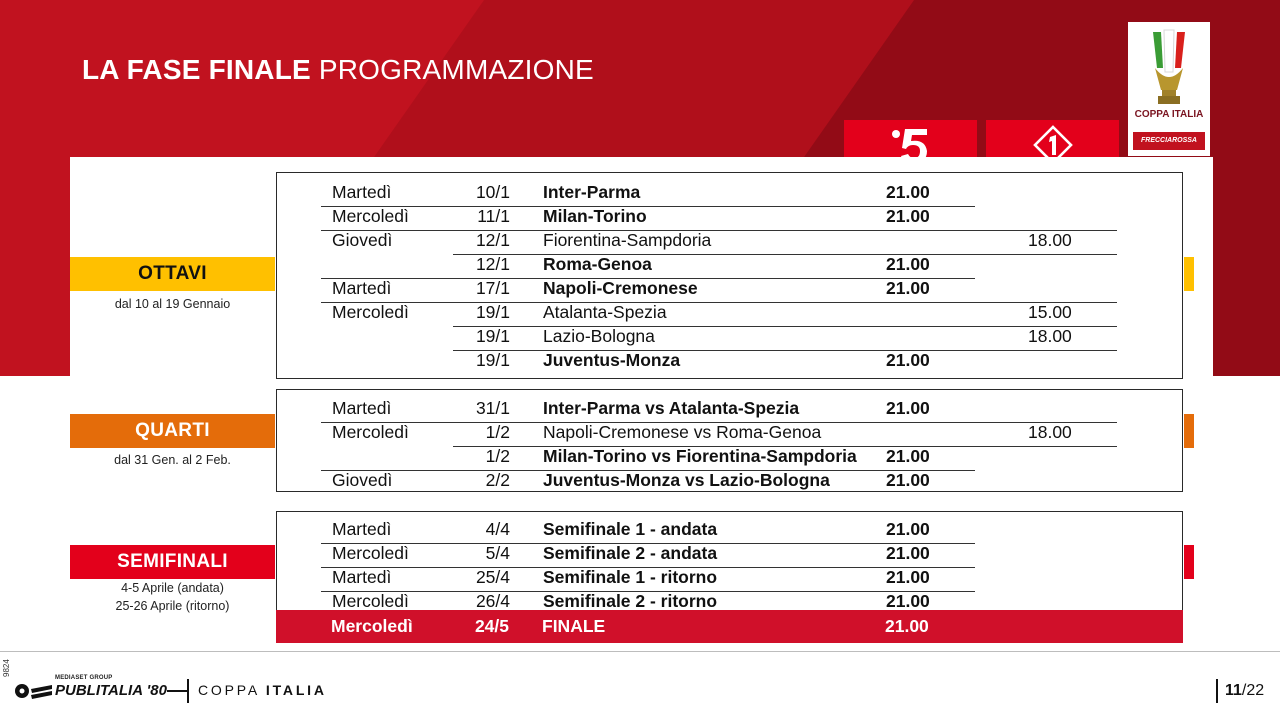 This screenshot has width=1280, height=716. I want to click on page-number: 11/22, so click(1244, 691).